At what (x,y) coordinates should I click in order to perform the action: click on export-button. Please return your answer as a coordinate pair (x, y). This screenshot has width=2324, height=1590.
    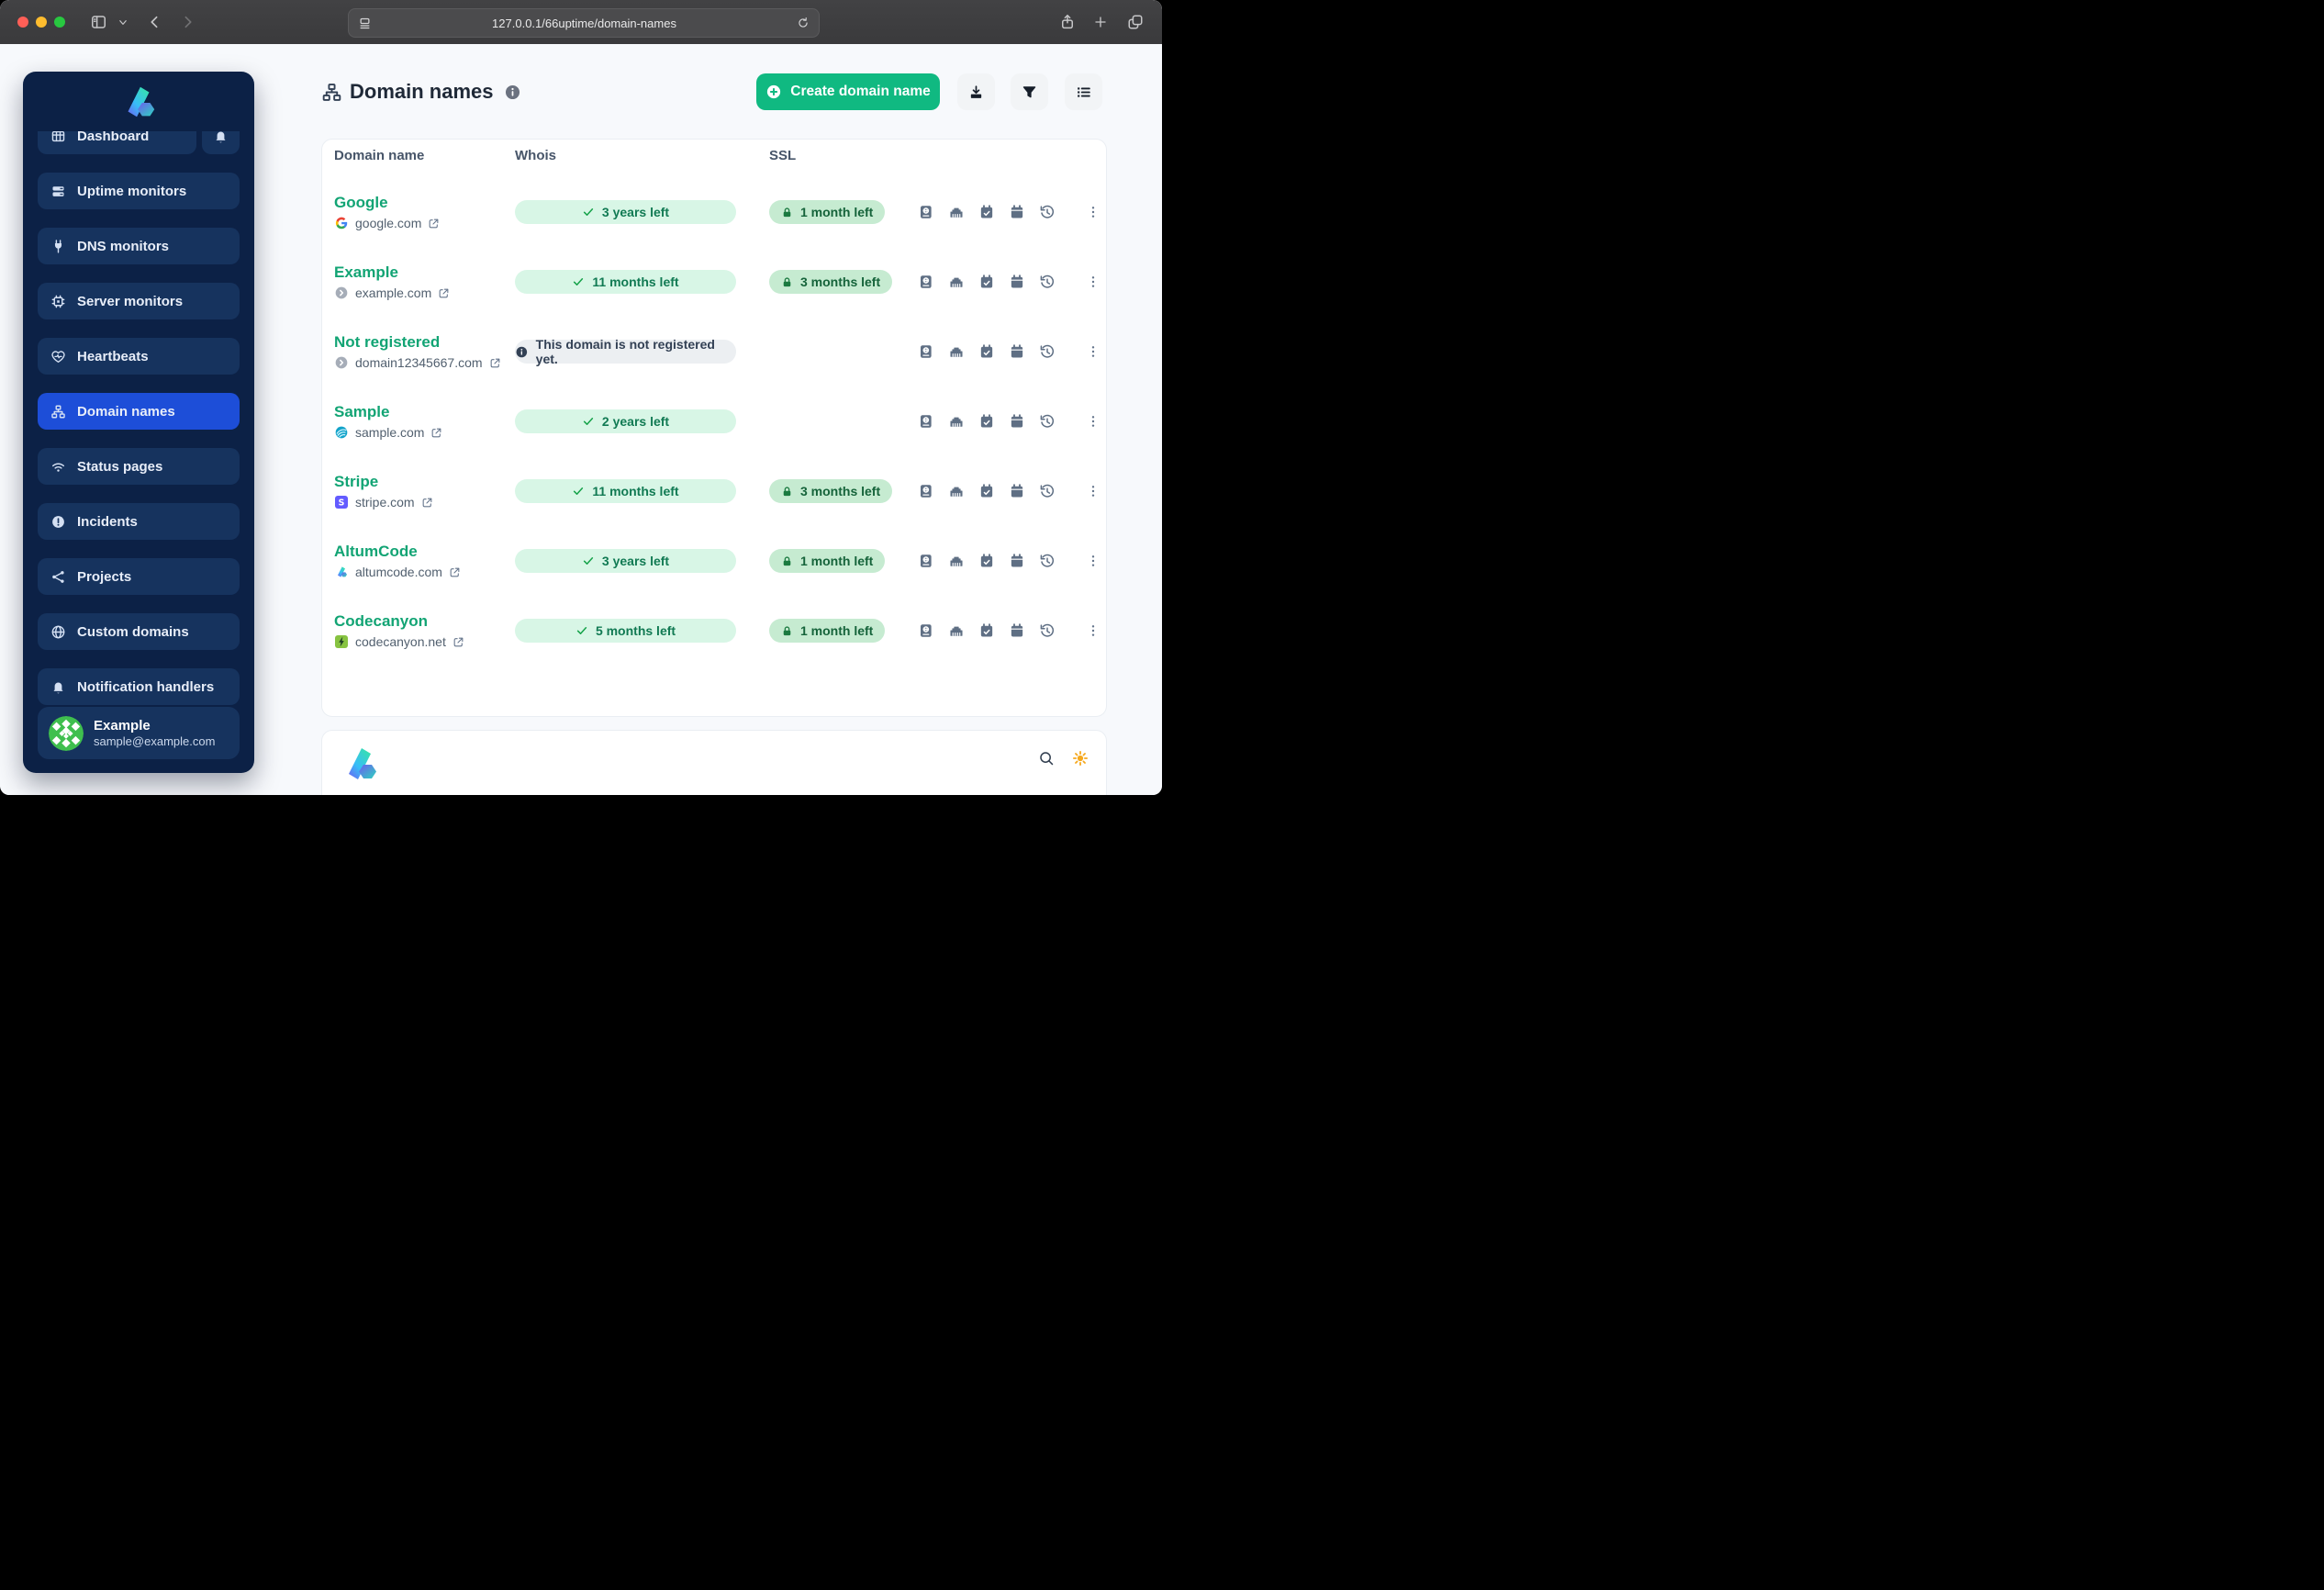
    Looking at the image, I should click on (976, 91).